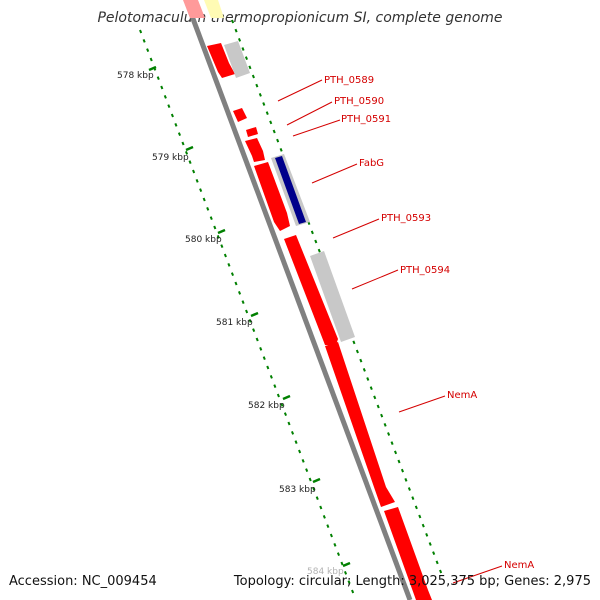 This screenshot has width=600, height=600. What do you see at coordinates (366, 119) in the screenshot?
I see `gene-label: PTH_0591` at bounding box center [366, 119].